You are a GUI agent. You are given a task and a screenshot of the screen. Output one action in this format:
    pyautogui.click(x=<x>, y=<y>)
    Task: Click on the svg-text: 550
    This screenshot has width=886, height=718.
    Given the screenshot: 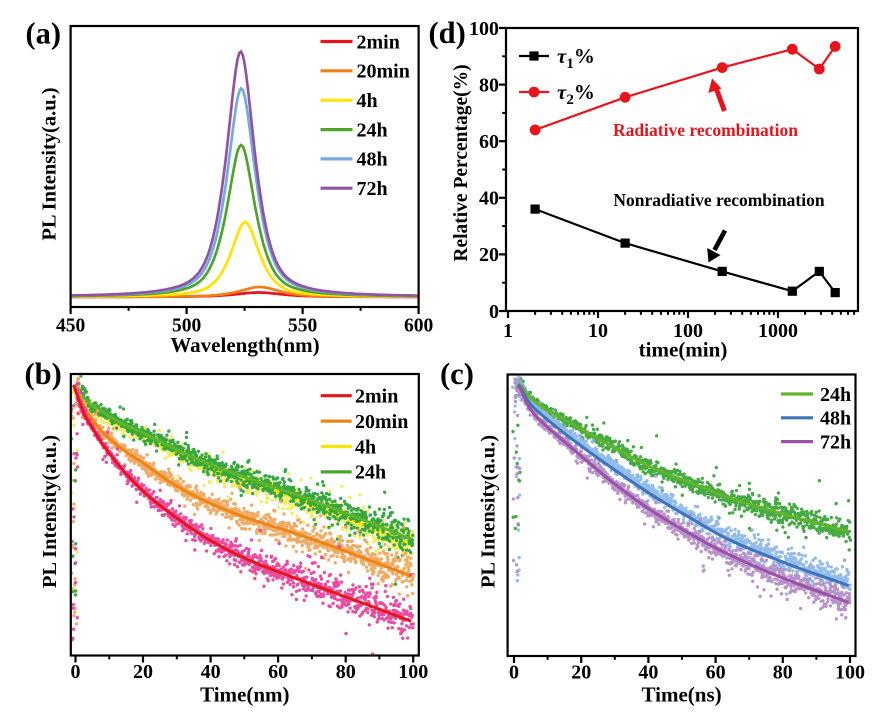 What is the action you would take?
    pyautogui.click(x=302, y=326)
    